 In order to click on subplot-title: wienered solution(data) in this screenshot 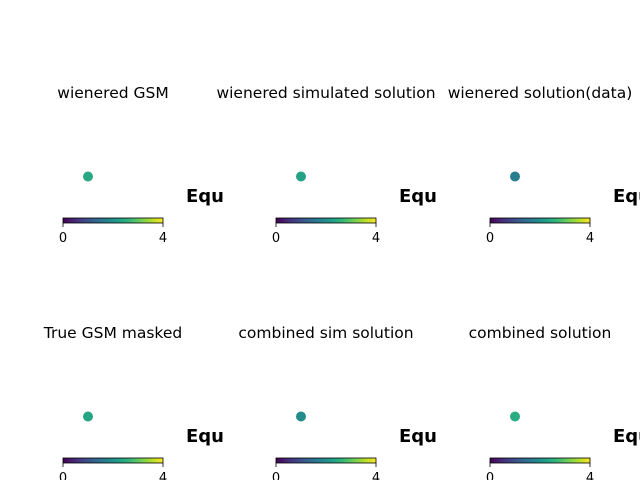, I will do `click(540, 93)`.